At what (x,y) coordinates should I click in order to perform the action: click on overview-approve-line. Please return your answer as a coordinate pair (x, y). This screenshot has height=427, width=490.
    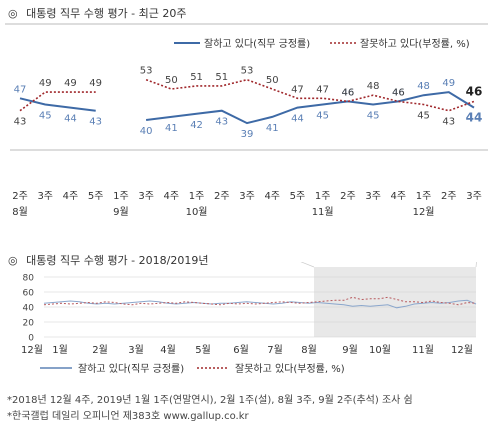
    Looking at the image, I should click on (260, 304).